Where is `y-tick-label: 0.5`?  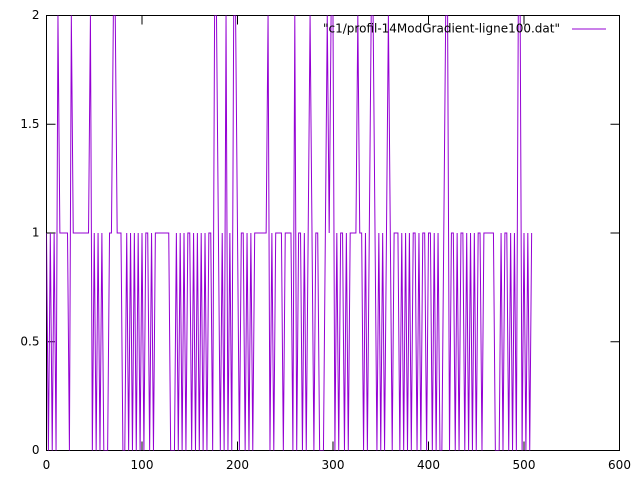
y-tick-label: 0.5 is located at coordinates (29, 341).